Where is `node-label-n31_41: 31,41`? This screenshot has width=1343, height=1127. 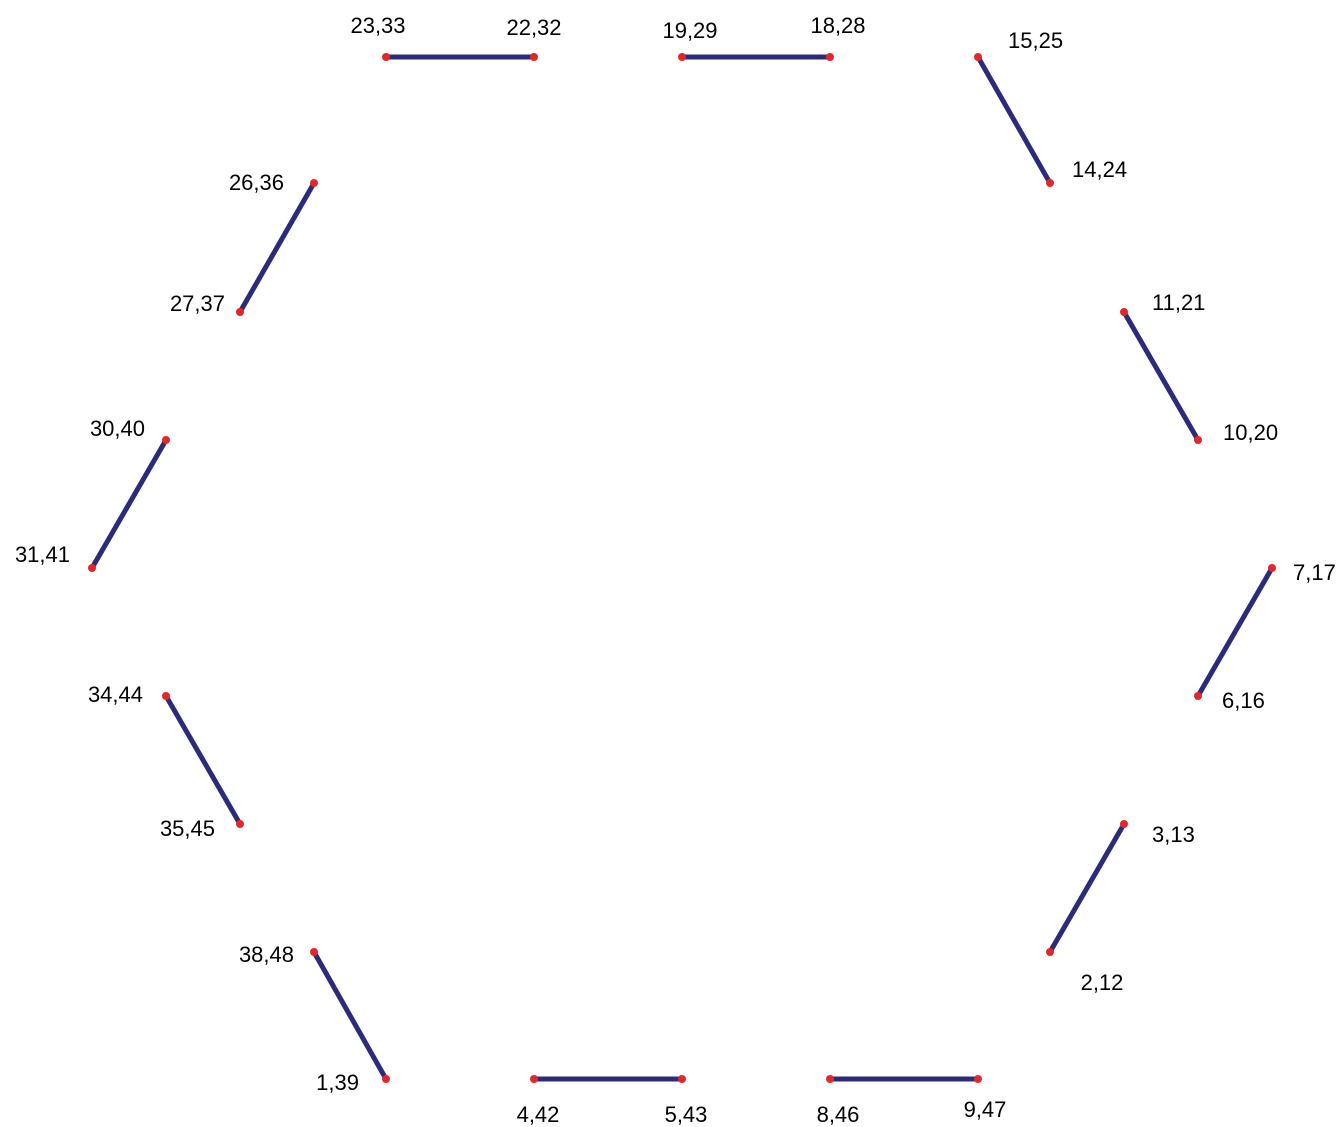 node-label-n31_41: 31,41 is located at coordinates (42, 554).